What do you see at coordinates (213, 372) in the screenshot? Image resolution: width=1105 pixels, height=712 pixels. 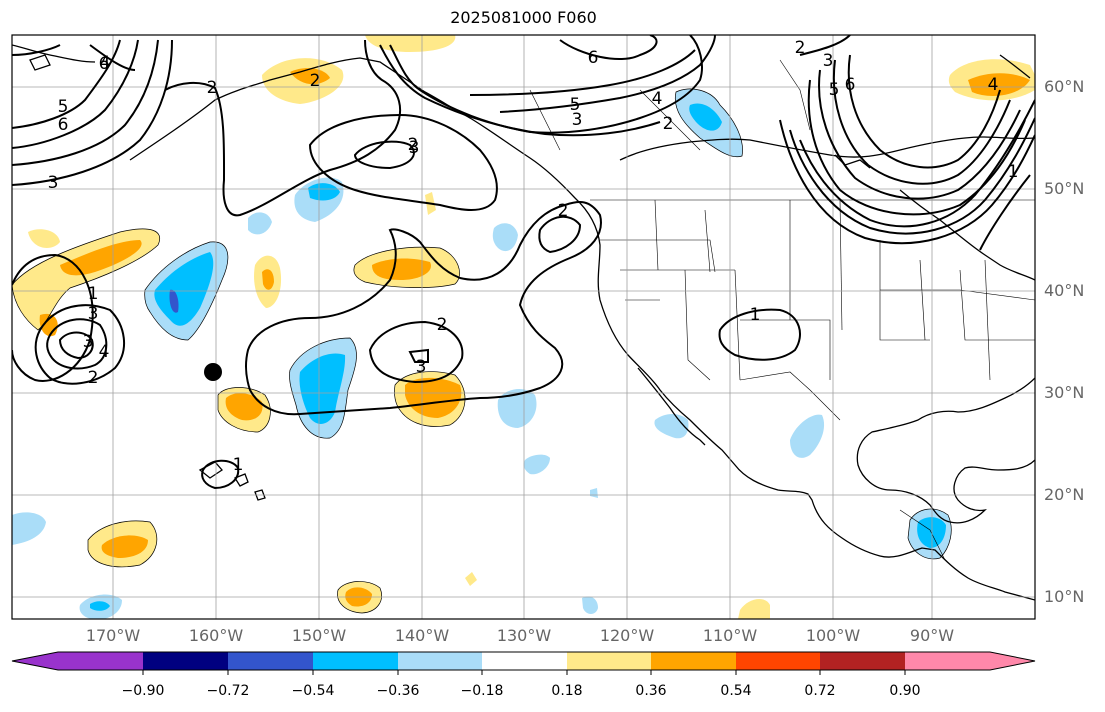 I see `storm-center-marker` at bounding box center [213, 372].